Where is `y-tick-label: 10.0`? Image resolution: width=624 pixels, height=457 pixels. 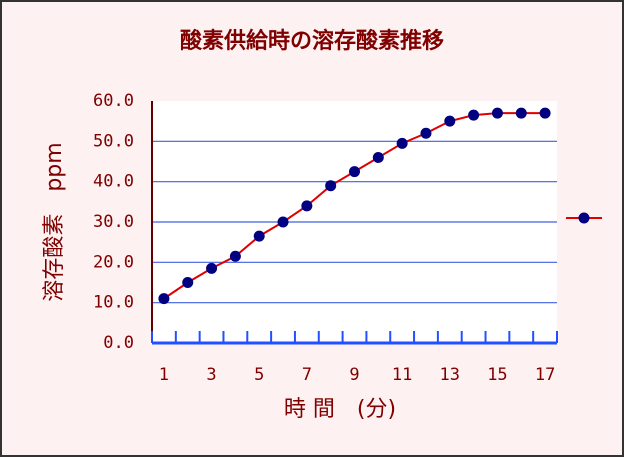
y-tick-label: 10.0 is located at coordinates (113, 303).